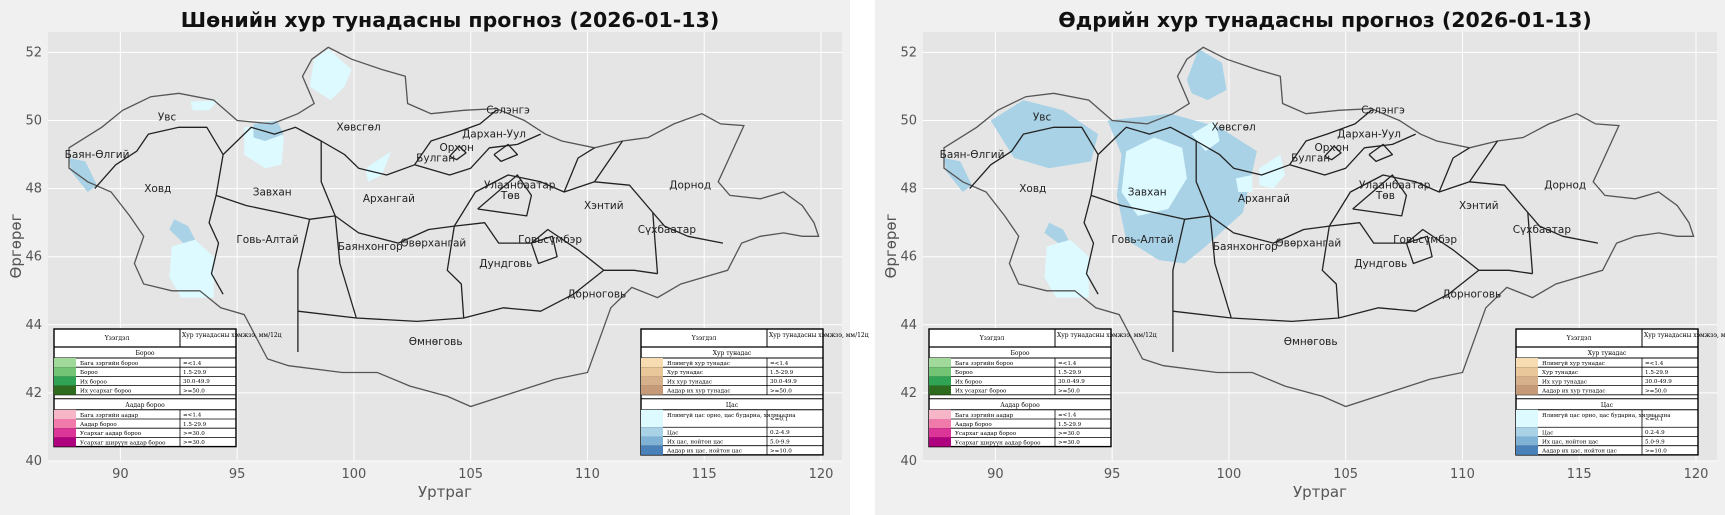  What do you see at coordinates (1471, 295) in the screenshot?
I see `province-label: Дорноговь` at bounding box center [1471, 295].